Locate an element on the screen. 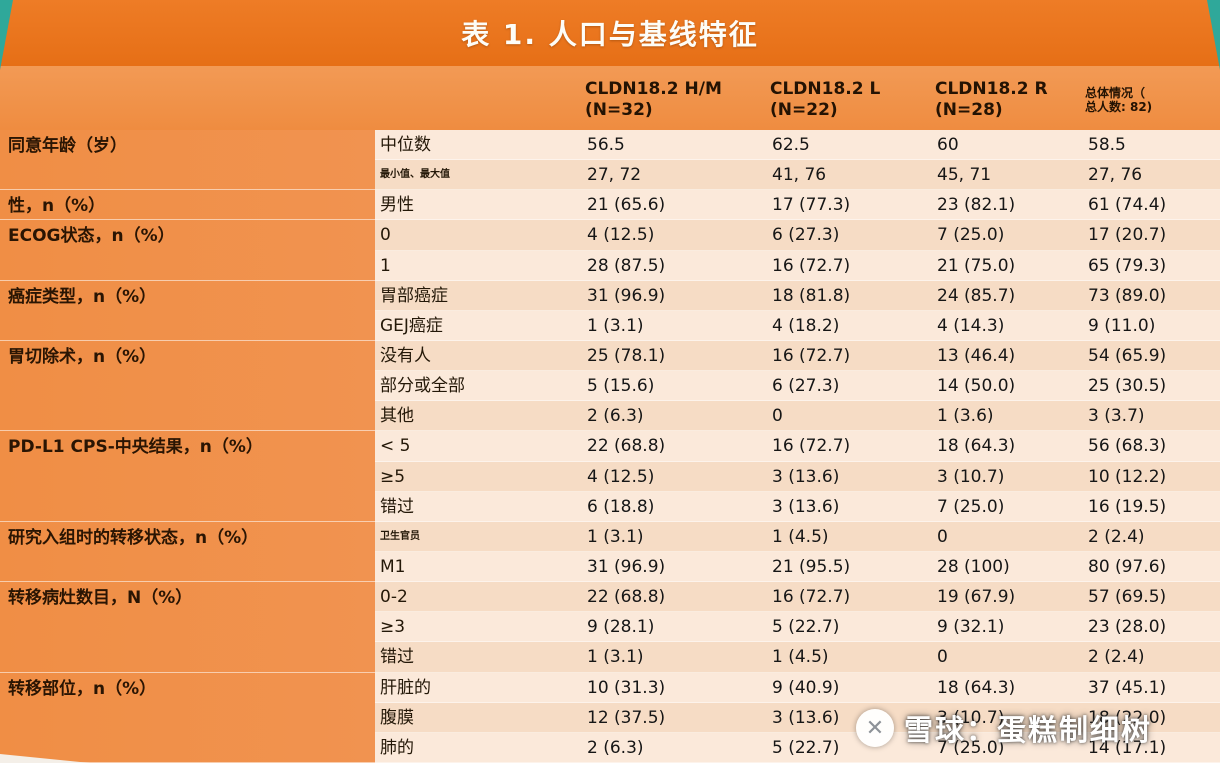 The width and height of the screenshot is (1220, 763). value-cell: 14 (17.1) is located at coordinates (1127, 747).